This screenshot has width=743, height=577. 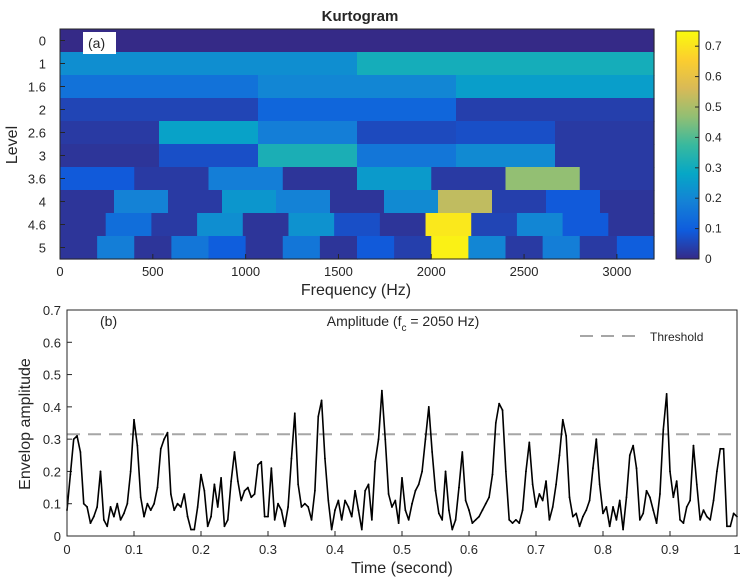 I want to click on kurtogram-x-label: Frequency (Hz), so click(x=356, y=290).